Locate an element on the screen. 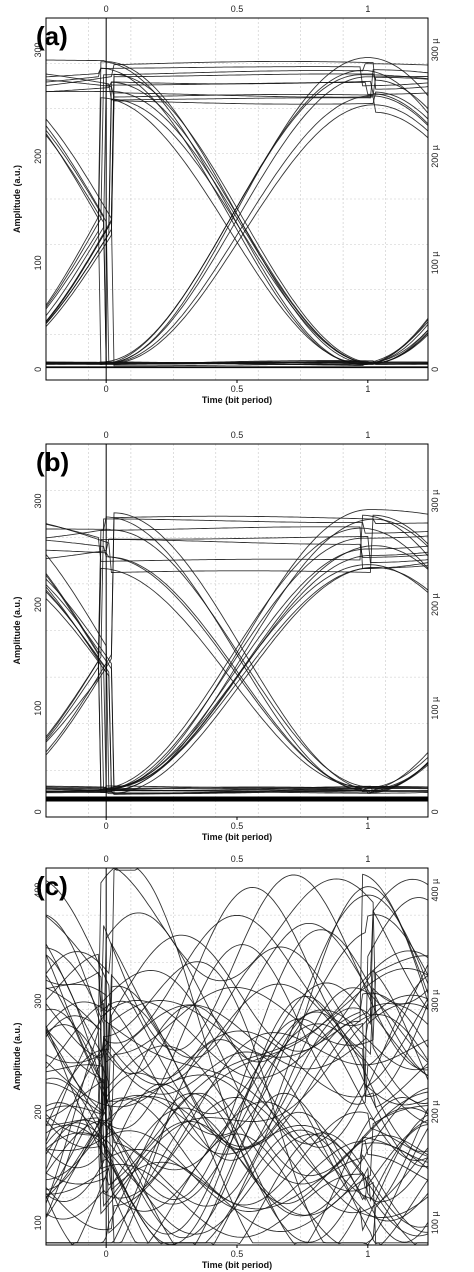 The image size is (474, 1272). panel-label: (a) is located at coordinates (52, 36).